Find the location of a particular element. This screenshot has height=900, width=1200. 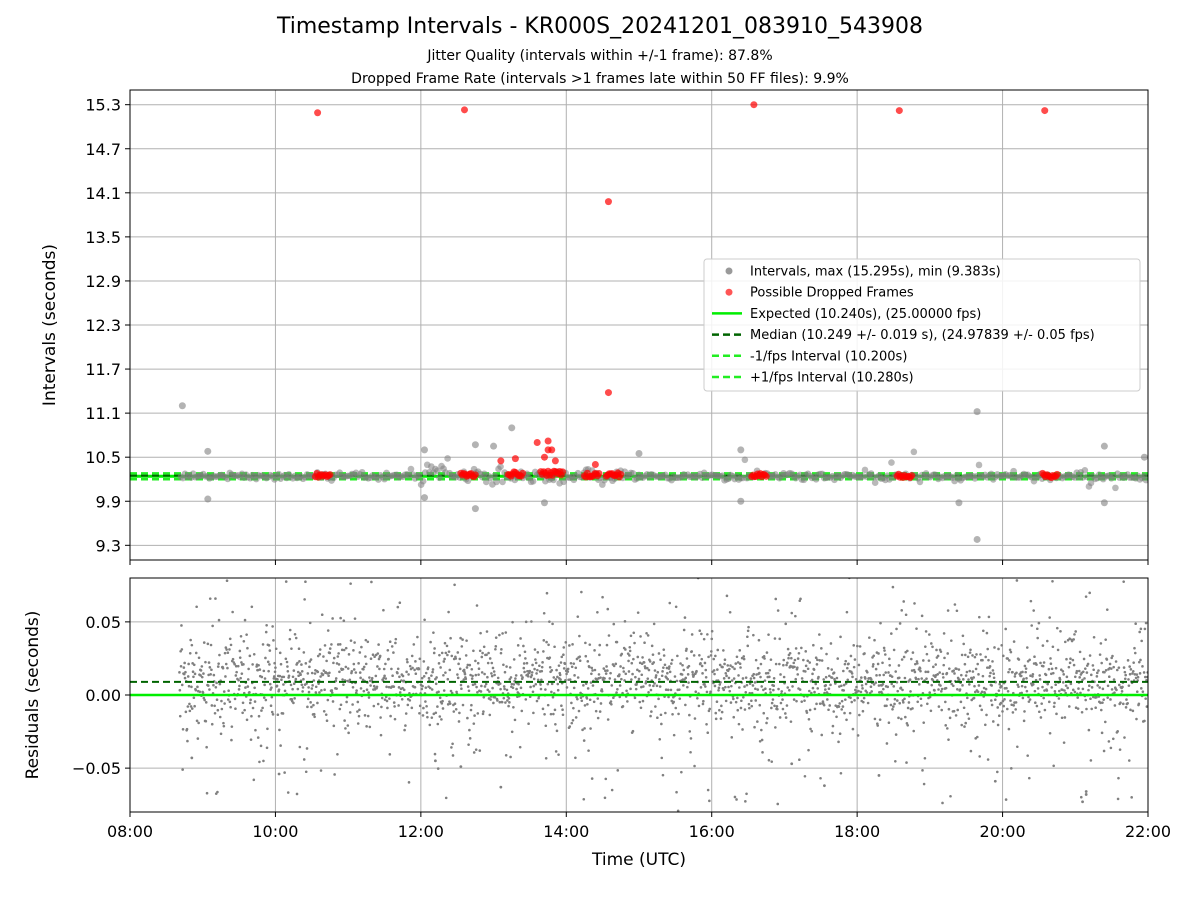

interval-outlier-point is located at coordinates (475, 445).